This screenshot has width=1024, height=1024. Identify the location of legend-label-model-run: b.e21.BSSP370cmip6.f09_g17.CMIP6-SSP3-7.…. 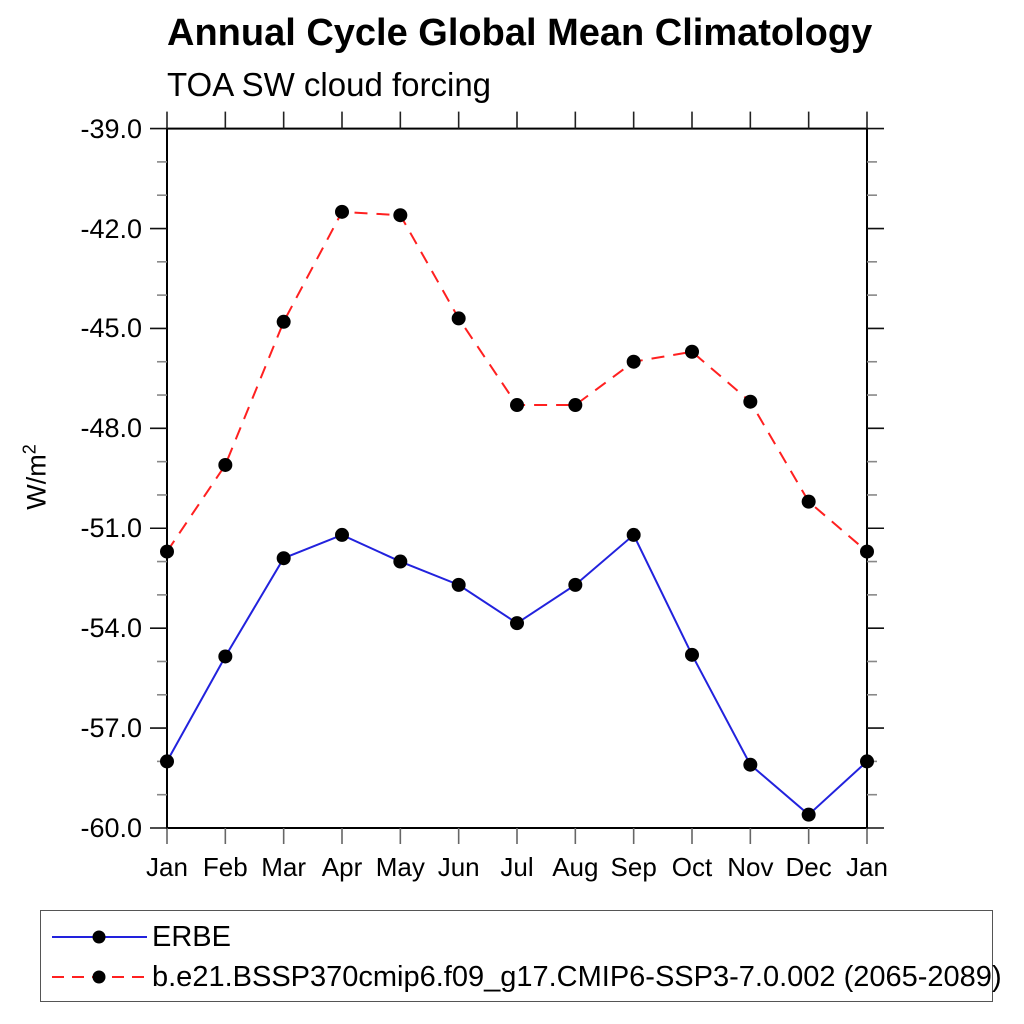
(577, 976).